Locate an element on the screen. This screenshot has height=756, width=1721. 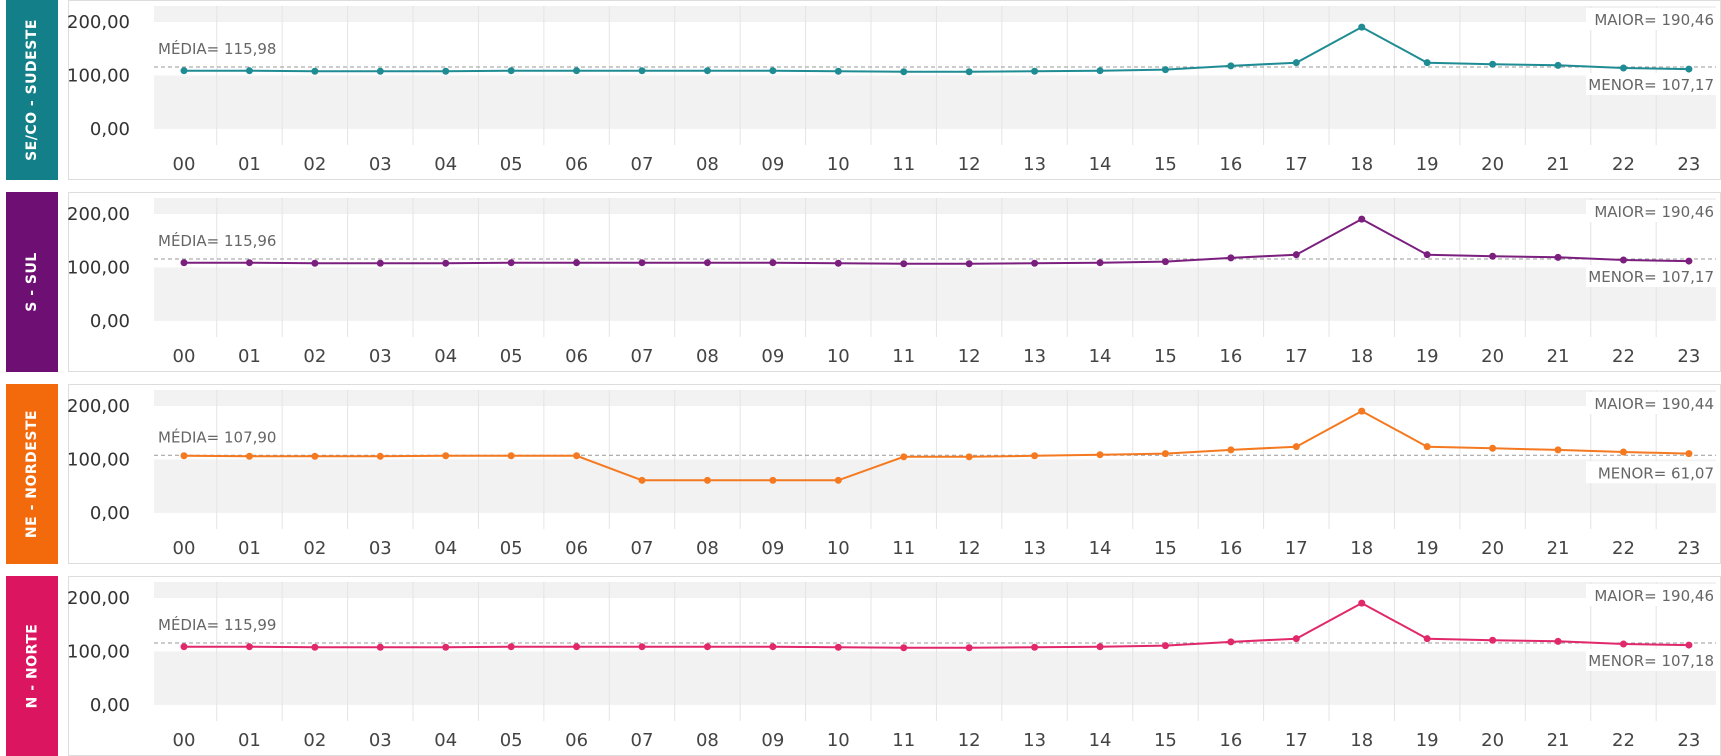
series-line is located at coordinates (936, 49).